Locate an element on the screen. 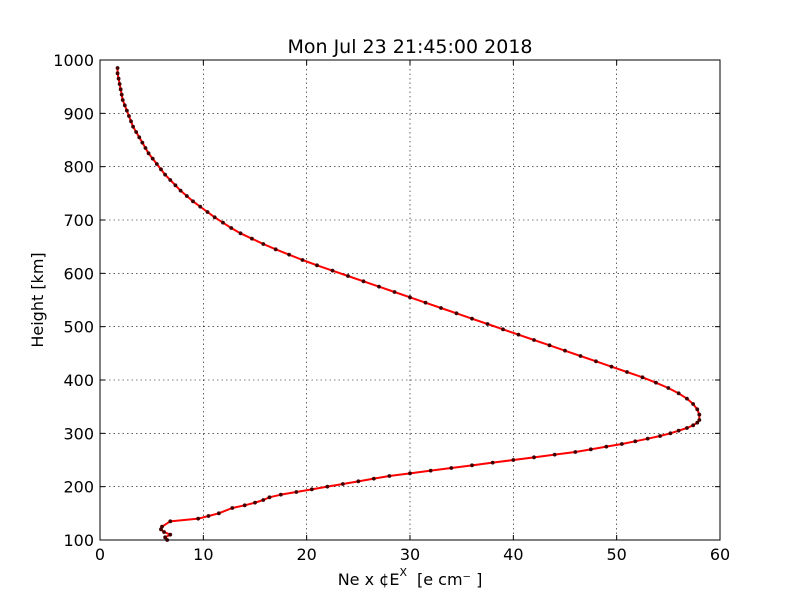 The width and height of the screenshot is (800, 600). y-axis-label: Height [km] is located at coordinates (37, 299).